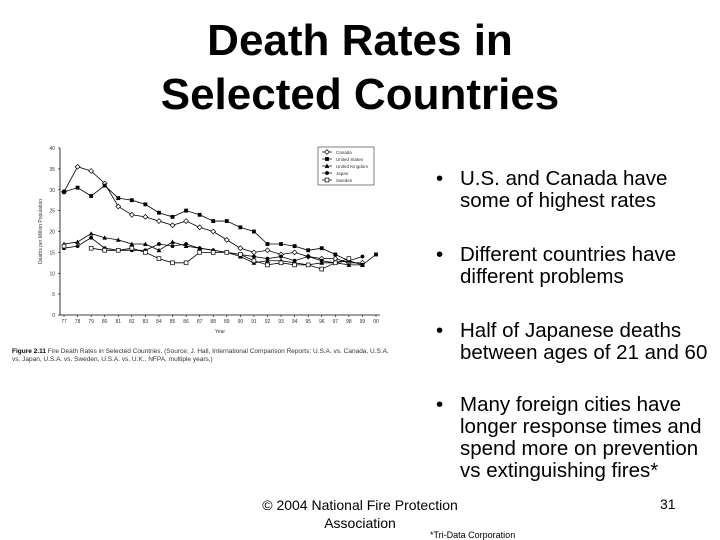  Describe the element at coordinates (53, 316) in the screenshot. I see `y-tick-label: 0` at that location.